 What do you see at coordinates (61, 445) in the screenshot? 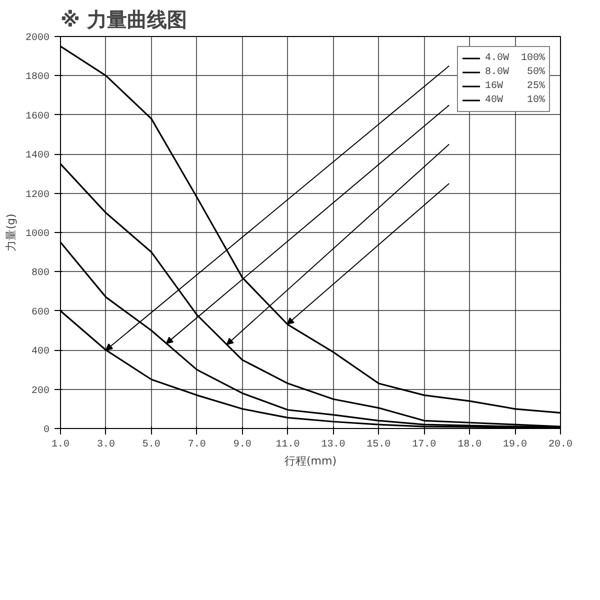
I see `x-tick-label: 1.0` at bounding box center [61, 445].